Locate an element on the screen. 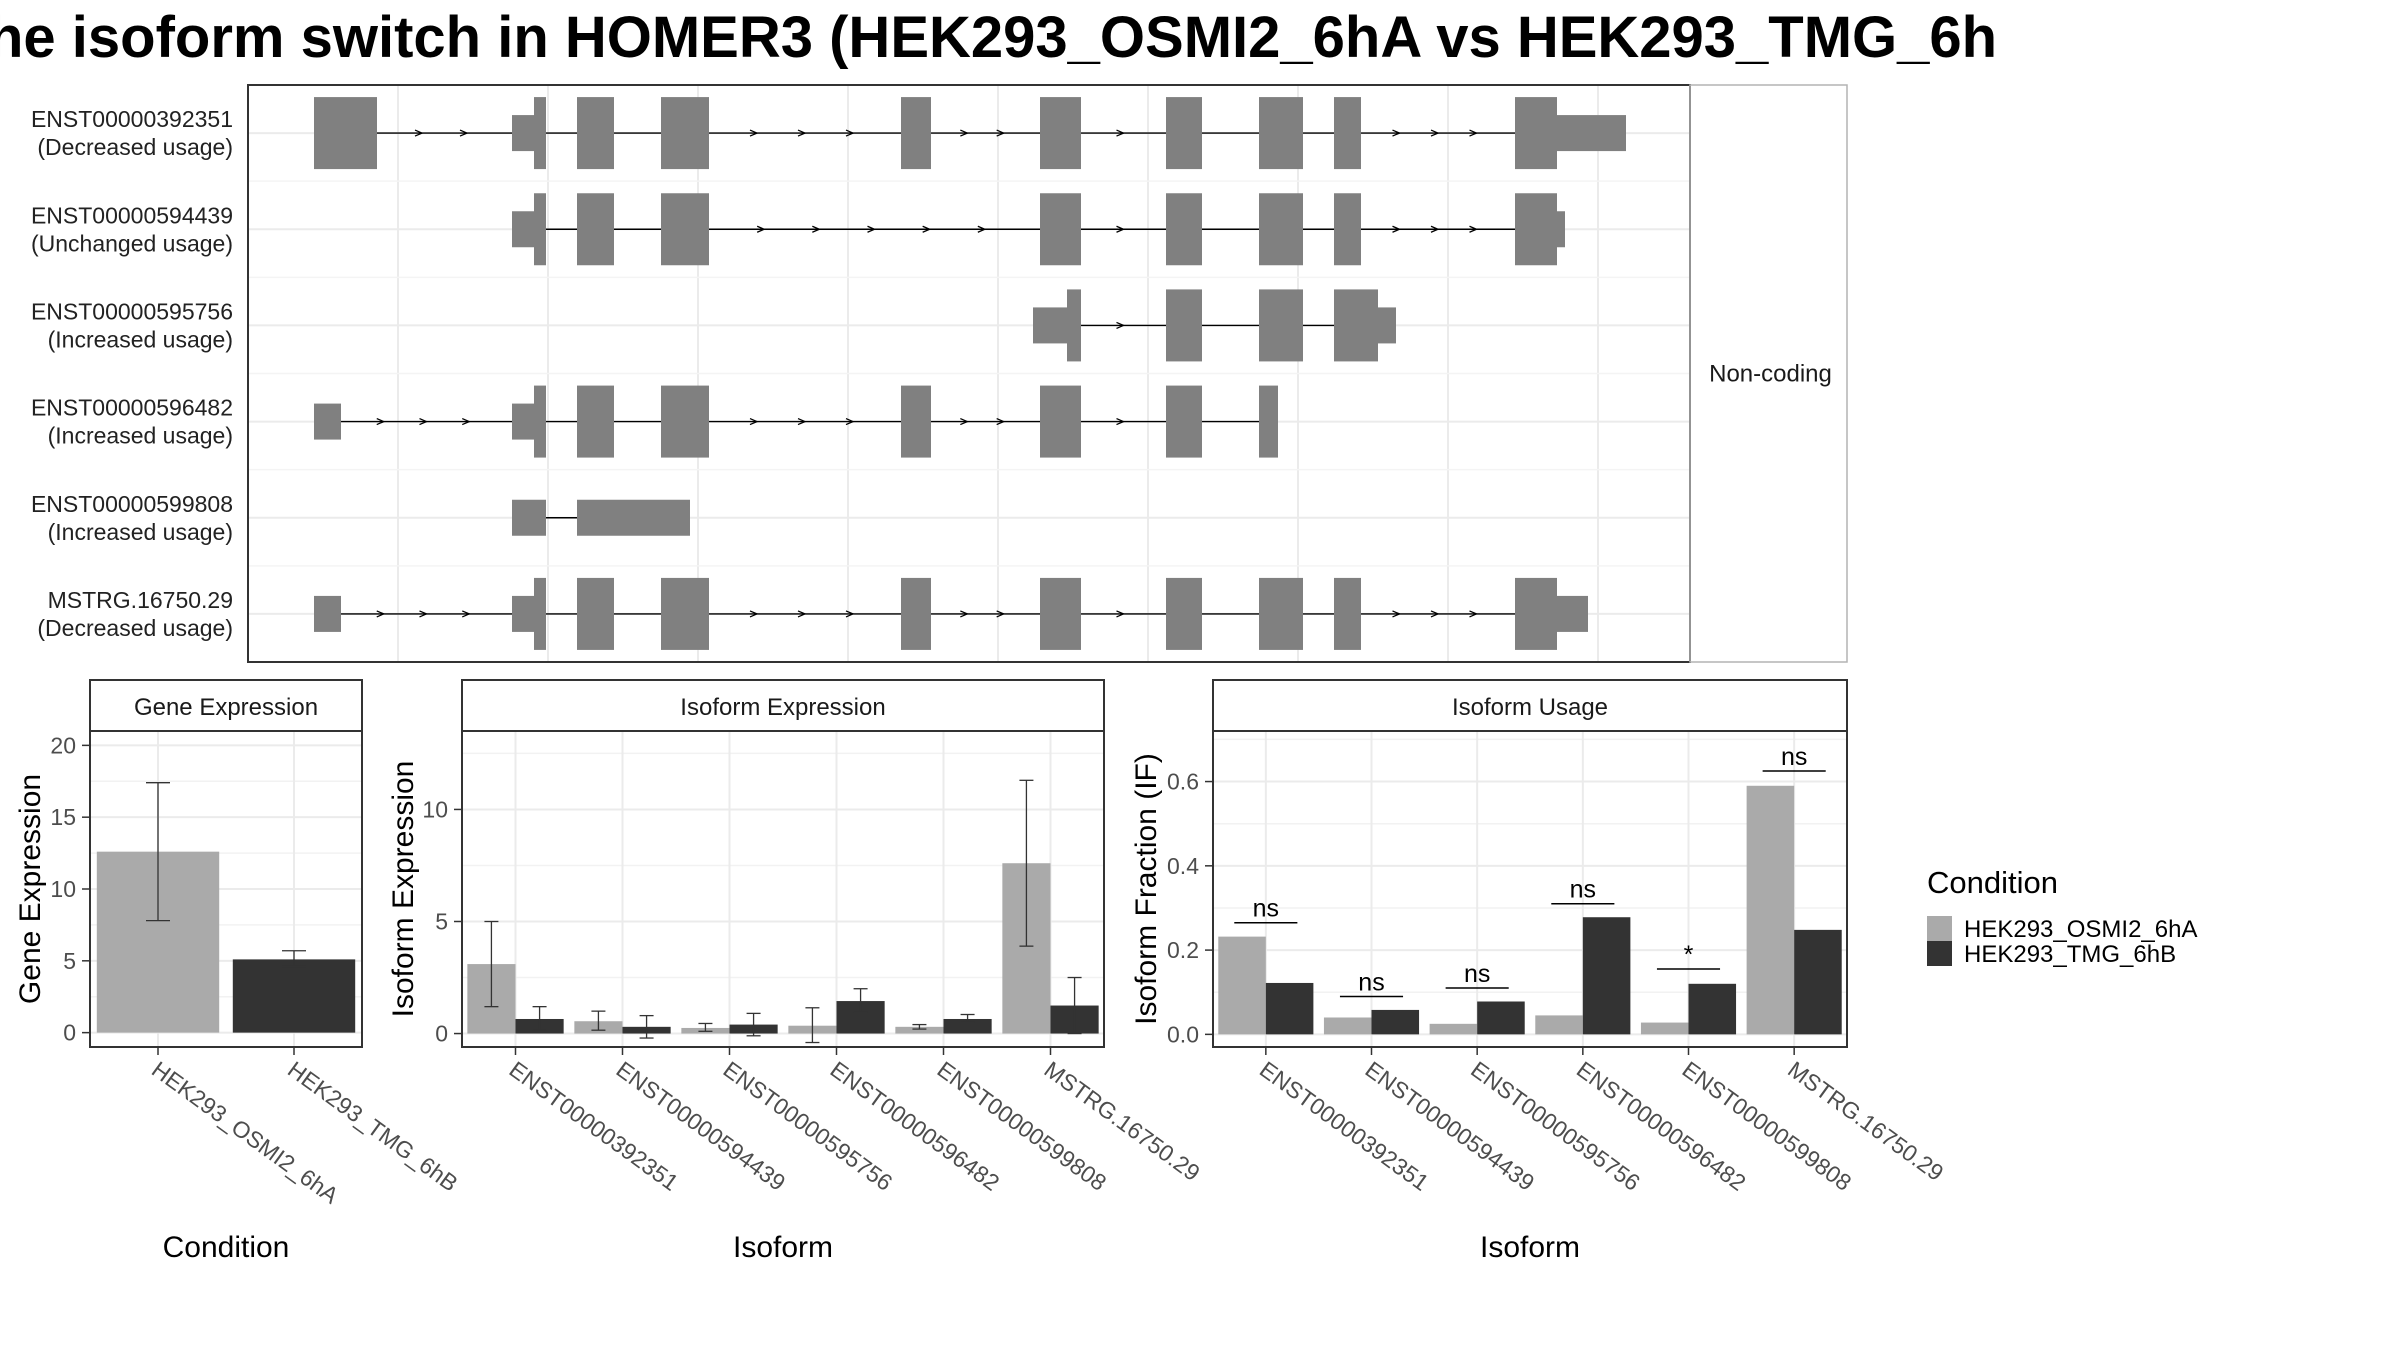 This screenshot has width=2400, height=1350. transcript-ENST00000595756 is located at coordinates (1214, 325).